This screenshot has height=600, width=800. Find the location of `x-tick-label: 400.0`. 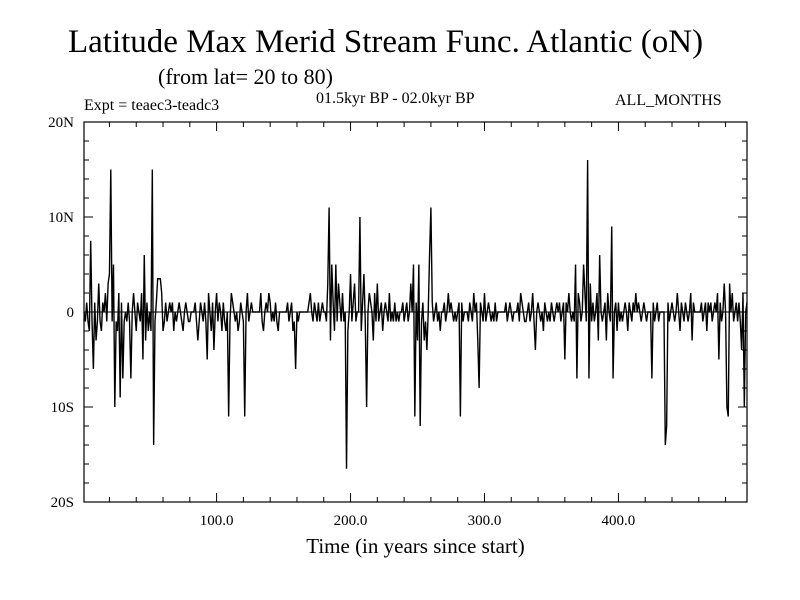

x-tick-label: 400.0 is located at coordinates (619, 521).